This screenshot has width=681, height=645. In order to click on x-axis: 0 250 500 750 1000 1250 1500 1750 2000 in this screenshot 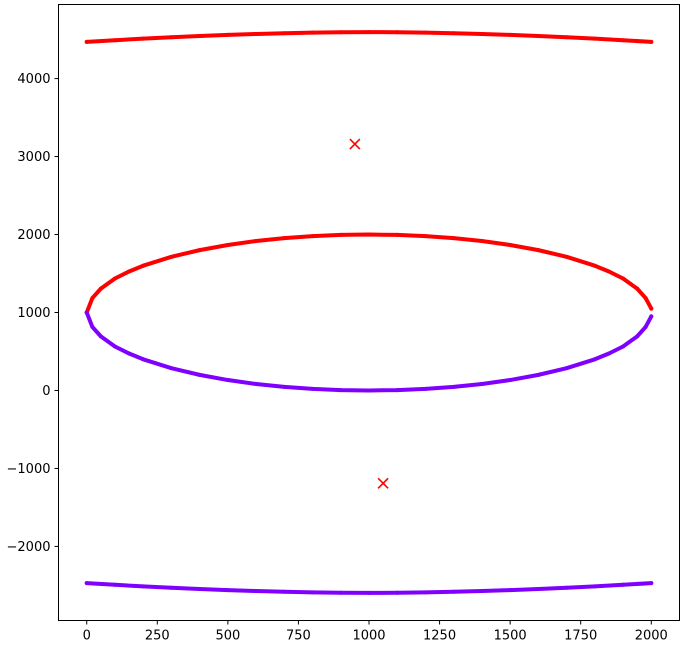, I will do `click(375, 632)`.